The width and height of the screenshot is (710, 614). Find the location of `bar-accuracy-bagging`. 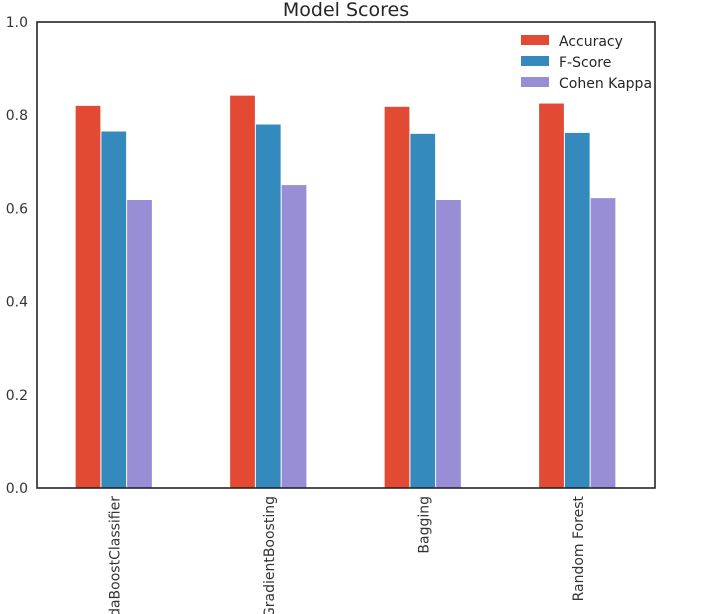

bar-accuracy-bagging is located at coordinates (397, 297).